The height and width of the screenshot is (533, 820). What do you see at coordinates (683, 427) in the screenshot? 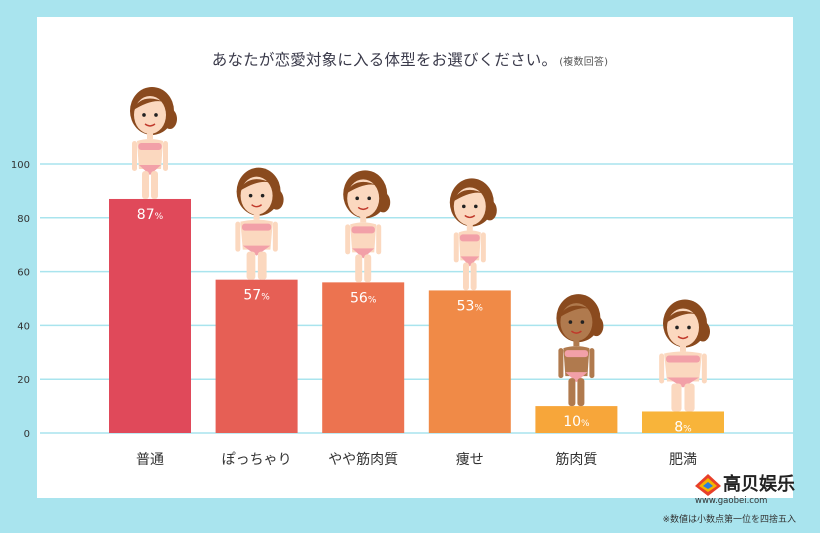
I see `data-label: 8%` at bounding box center [683, 427].